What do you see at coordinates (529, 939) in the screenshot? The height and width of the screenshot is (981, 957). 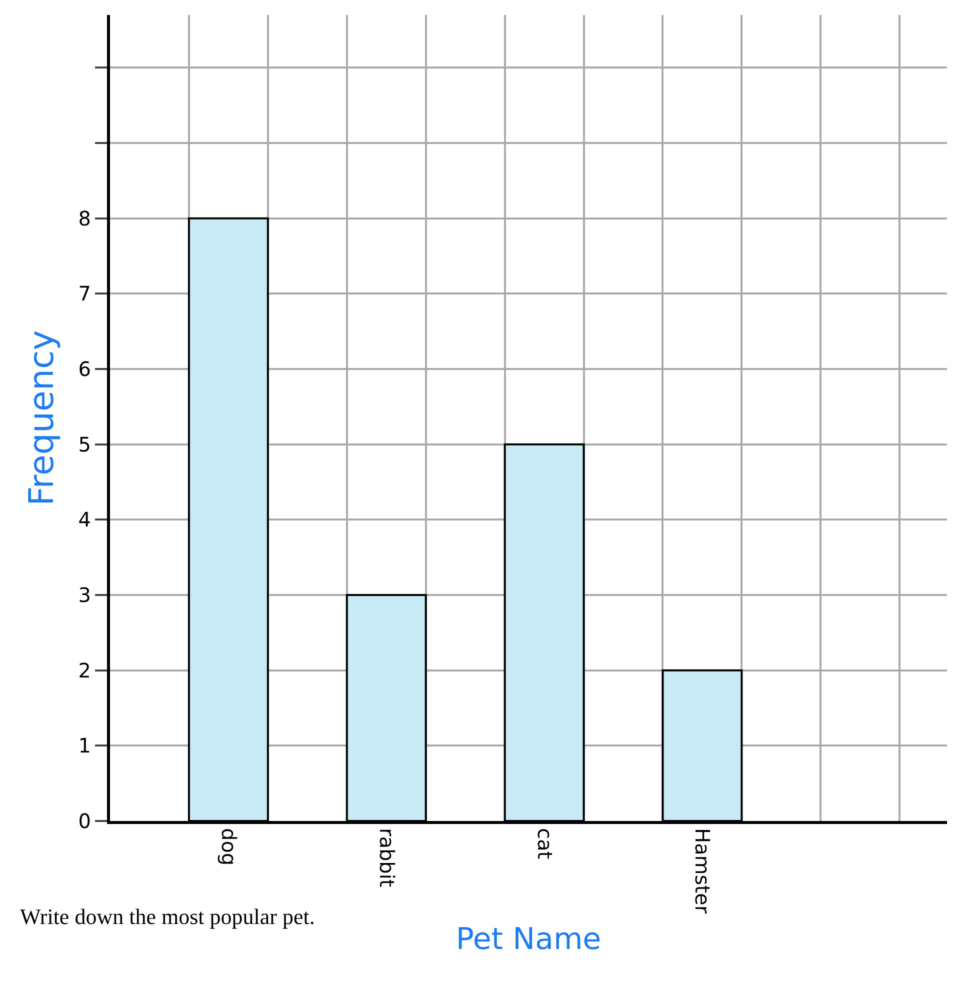 I see `x-axis-title: Pet Name` at bounding box center [529, 939].